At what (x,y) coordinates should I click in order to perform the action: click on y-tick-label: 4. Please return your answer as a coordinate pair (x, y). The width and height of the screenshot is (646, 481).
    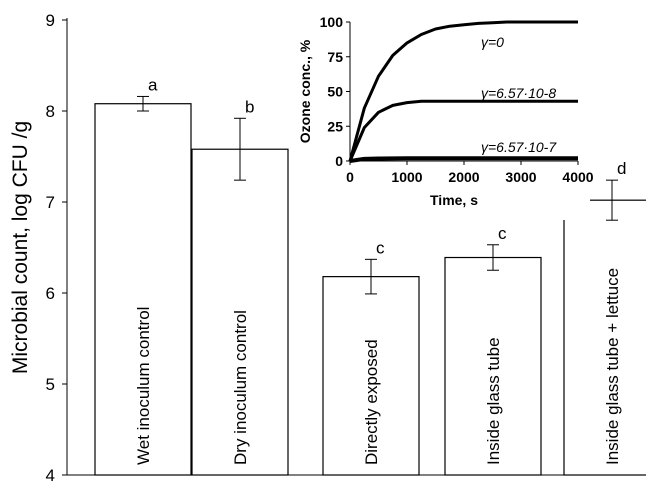
    Looking at the image, I should click on (50, 473).